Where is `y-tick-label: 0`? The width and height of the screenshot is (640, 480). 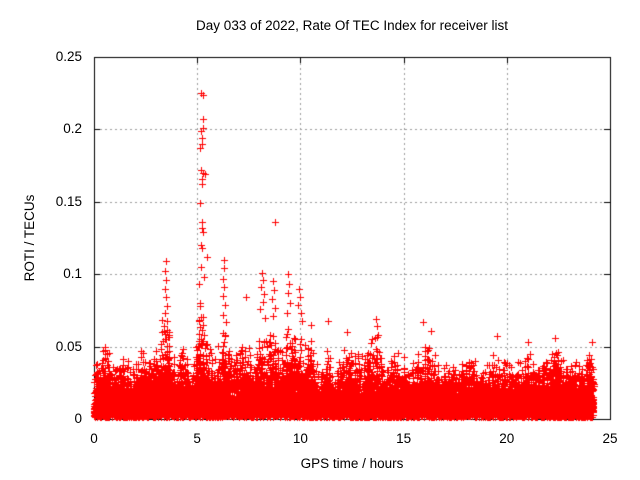 y-tick-label: 0 is located at coordinates (78, 418).